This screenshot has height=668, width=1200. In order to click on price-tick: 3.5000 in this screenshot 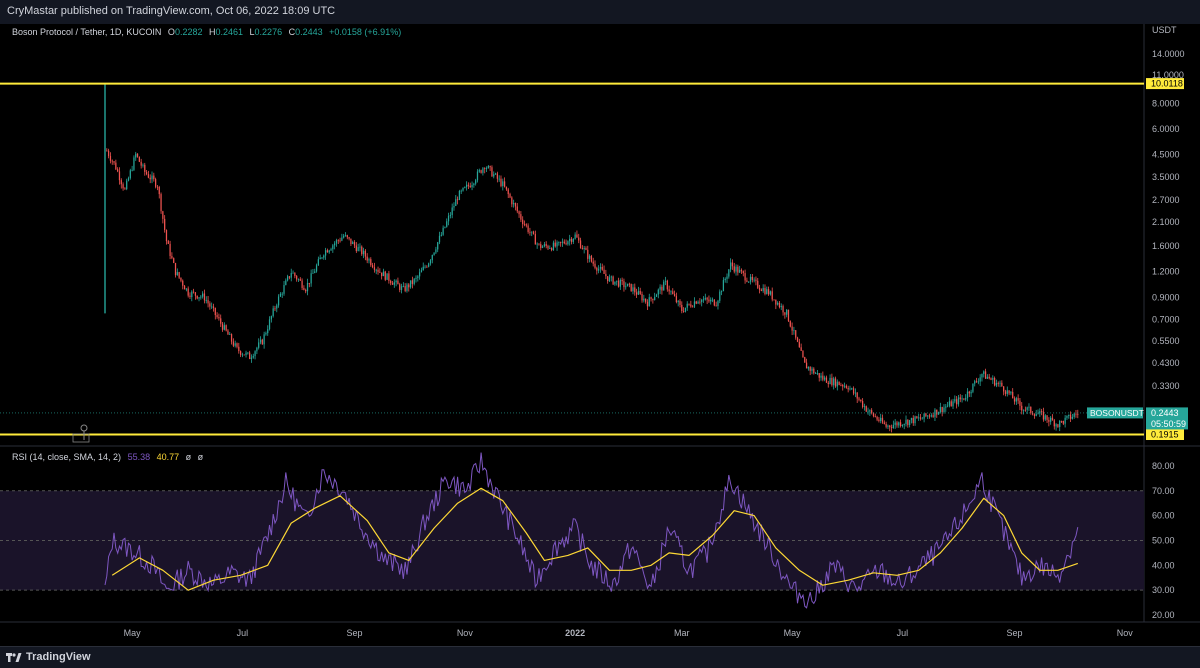, I will do `click(1166, 177)`.